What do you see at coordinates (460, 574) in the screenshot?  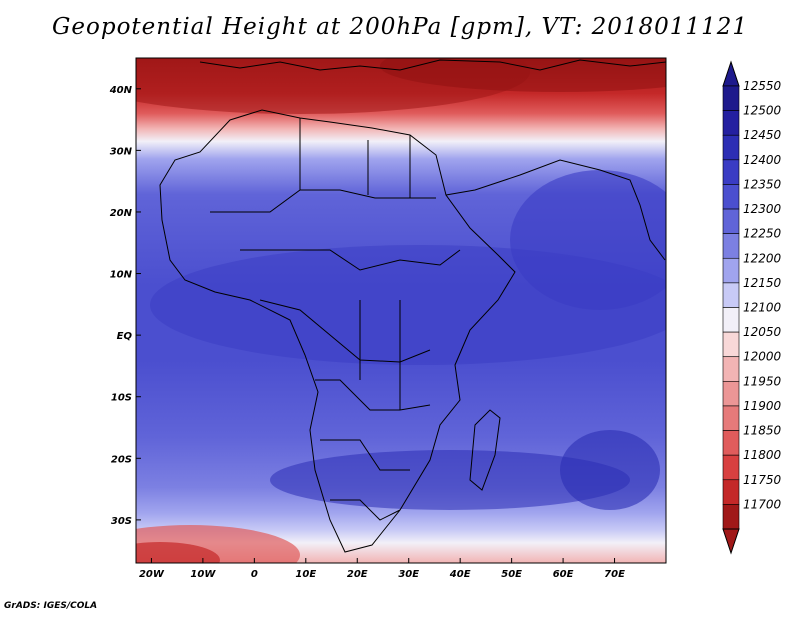 I see `lon-tick-label: 40E` at bounding box center [460, 574].